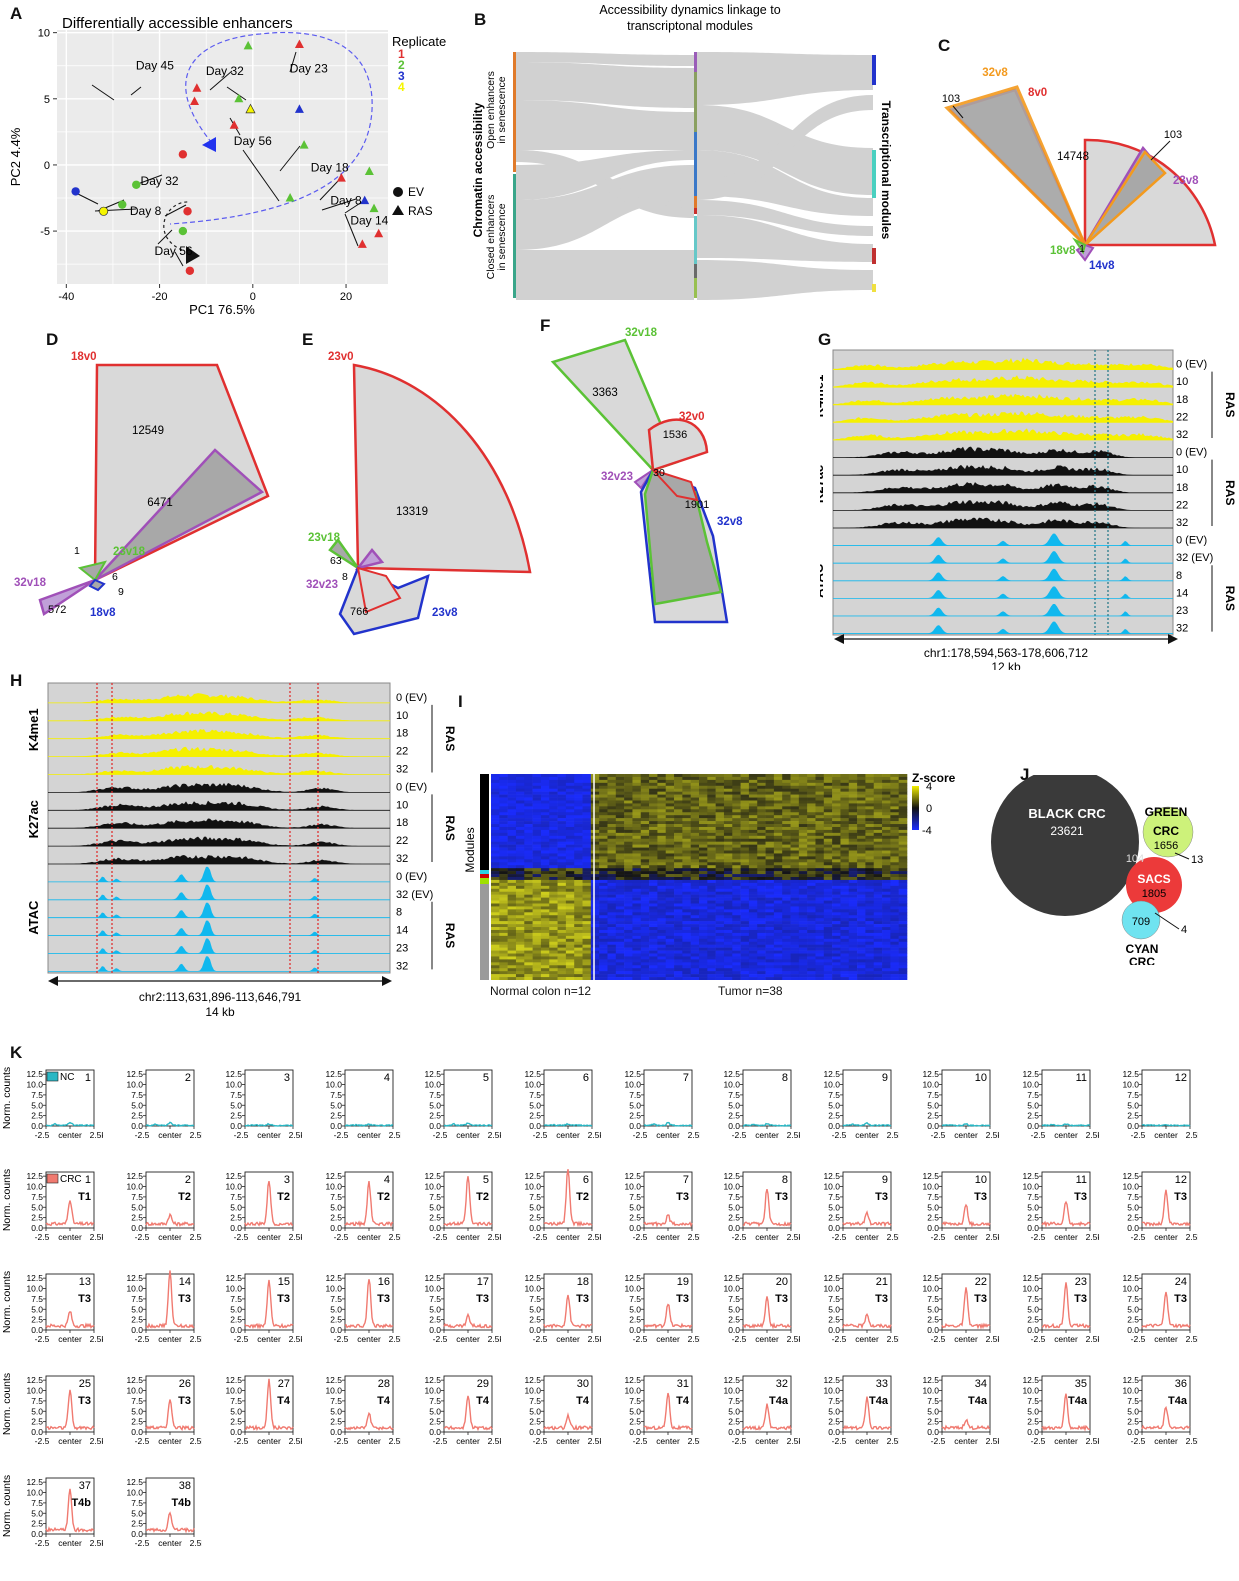 Image resolution: width=1239 pixels, height=1581 pixels. I want to click on bar-open-enhancers, so click(514, 112).